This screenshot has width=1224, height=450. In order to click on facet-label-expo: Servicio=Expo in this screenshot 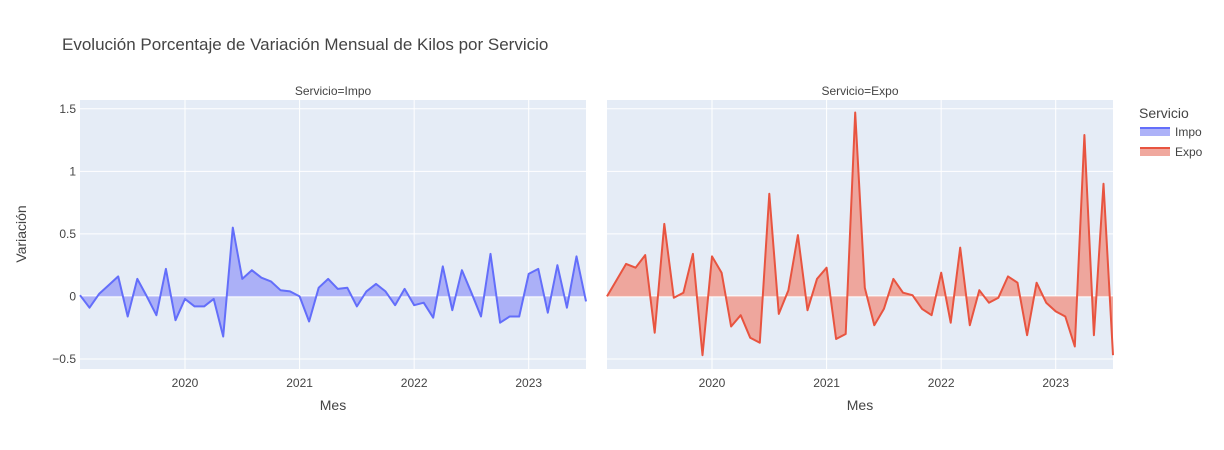, I will do `click(859, 91)`.